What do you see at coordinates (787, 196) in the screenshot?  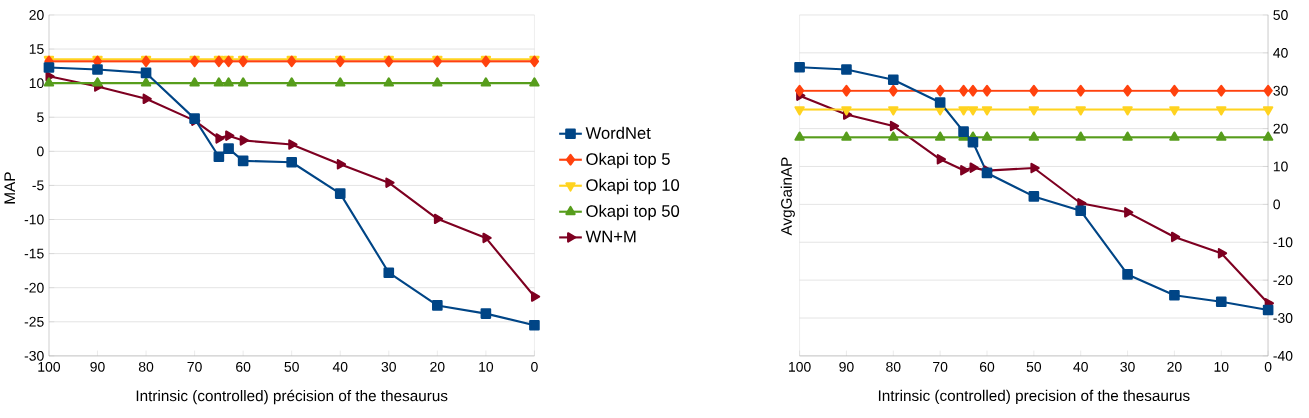 I see `y-axis-title: AvgGainAP` at bounding box center [787, 196].